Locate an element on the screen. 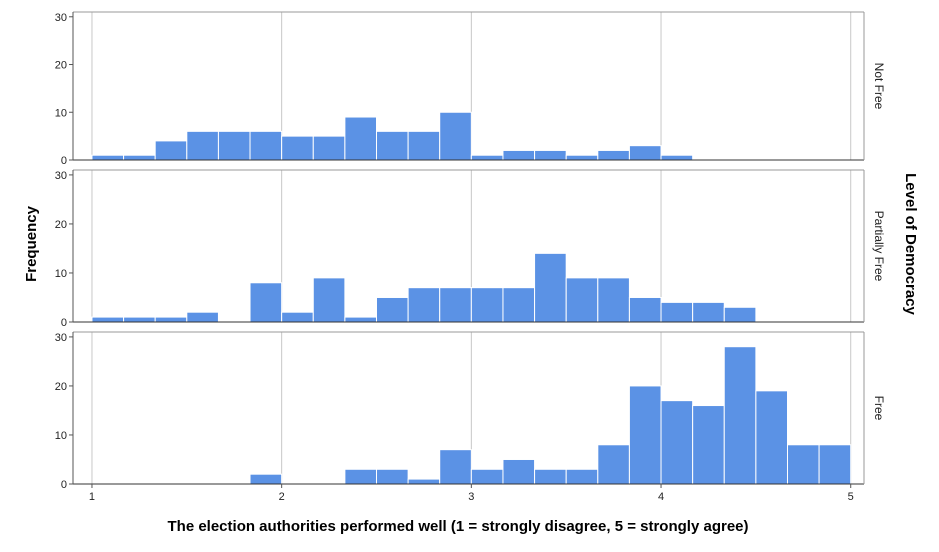 The image size is (939, 552). facet-label: Not Free is located at coordinates (879, 86).